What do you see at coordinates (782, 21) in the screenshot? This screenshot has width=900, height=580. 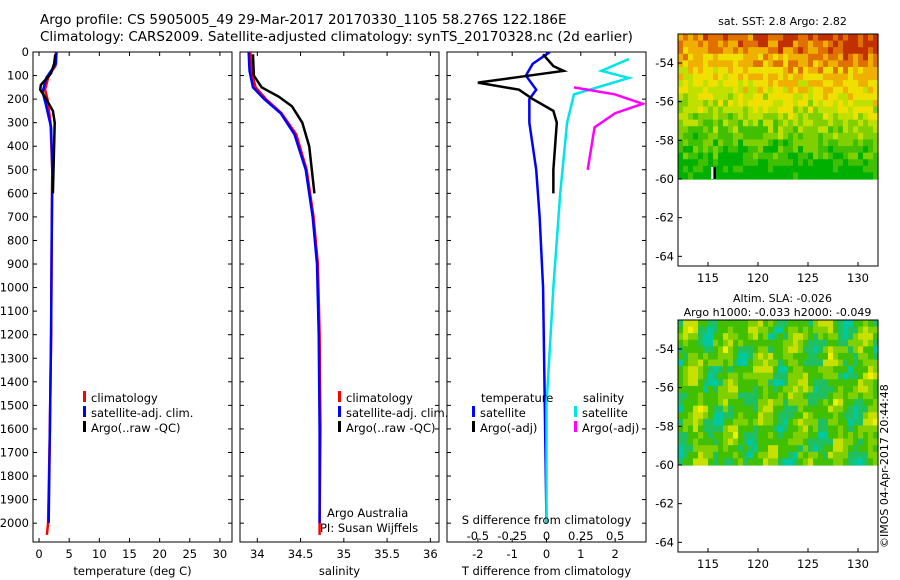 I see `sst-map-title: sat. SST: 2.8 Argo: 2.82` at bounding box center [782, 21].